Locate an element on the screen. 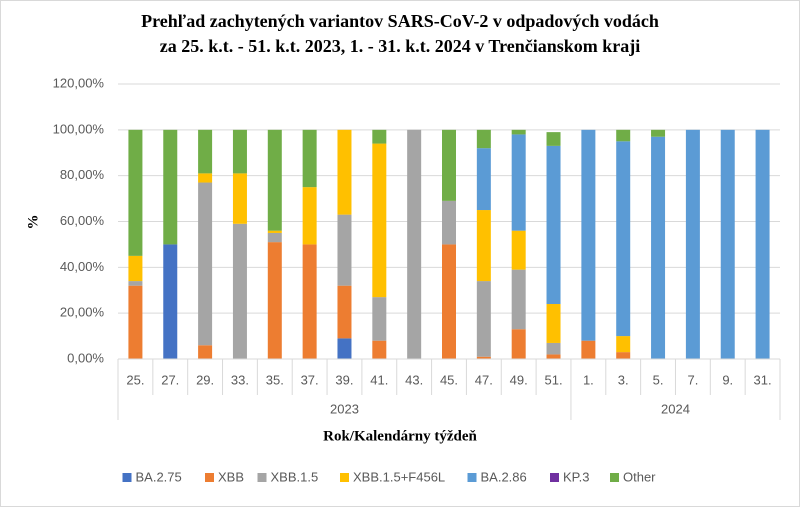 This screenshot has height=507, width=800. y-tick-label: 80,00% is located at coordinates (82, 174).